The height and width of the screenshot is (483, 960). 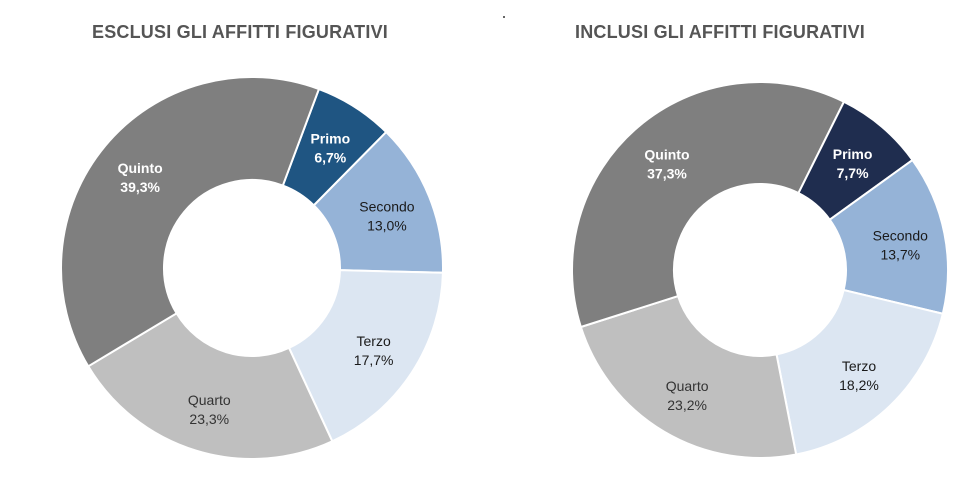 I want to click on chart-title: INCLUSI GLI AFFITTI FIGURATIVI, so click(x=720, y=32).